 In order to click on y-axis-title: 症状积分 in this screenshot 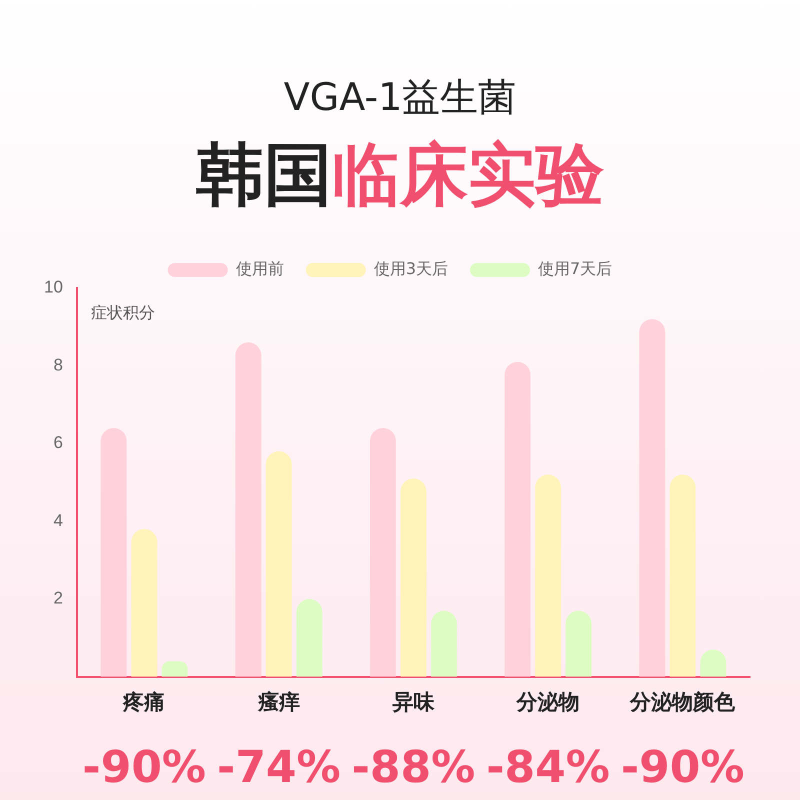, I will do `click(122, 312)`.